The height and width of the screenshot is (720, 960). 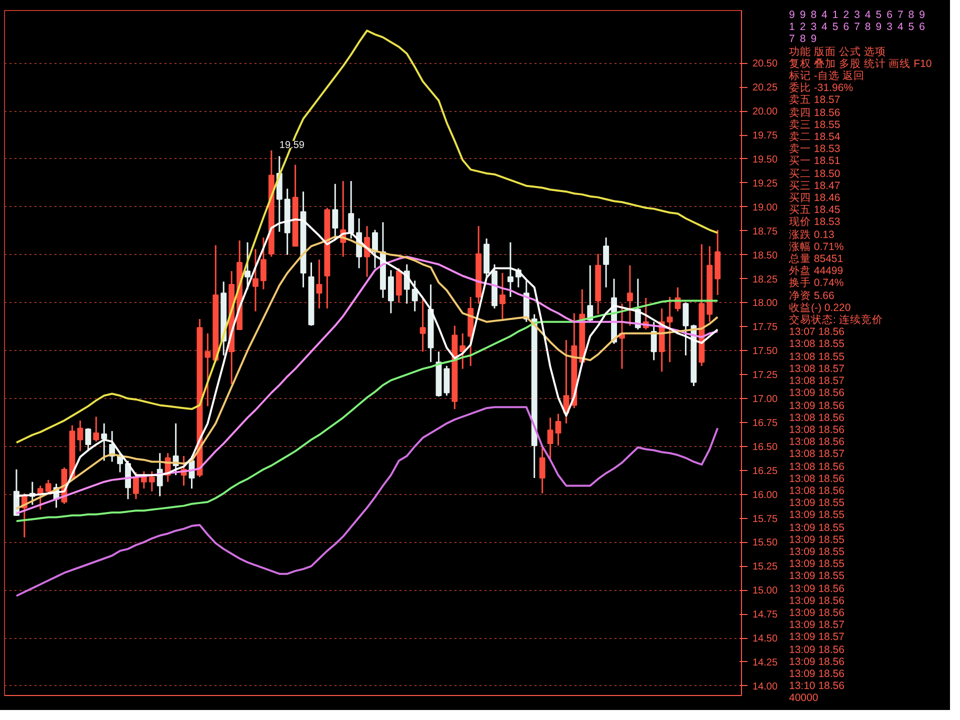 What do you see at coordinates (816, 259) in the screenshot?
I see `text: 总量 85451` at bounding box center [816, 259].